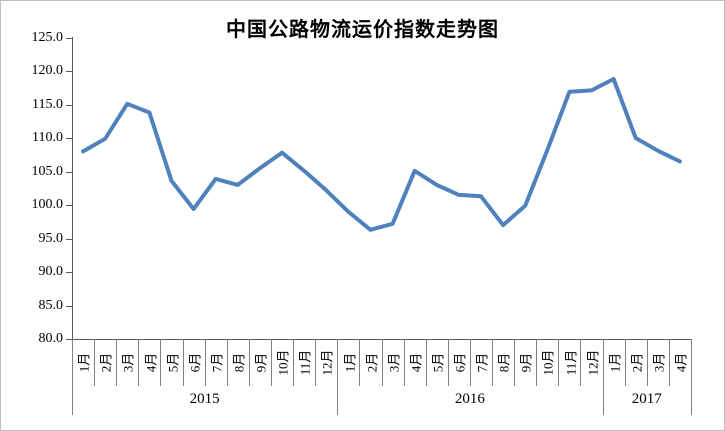  Describe the element at coordinates (47, 70) in the screenshot. I see `y-axis-tick-label: 120.0` at that location.